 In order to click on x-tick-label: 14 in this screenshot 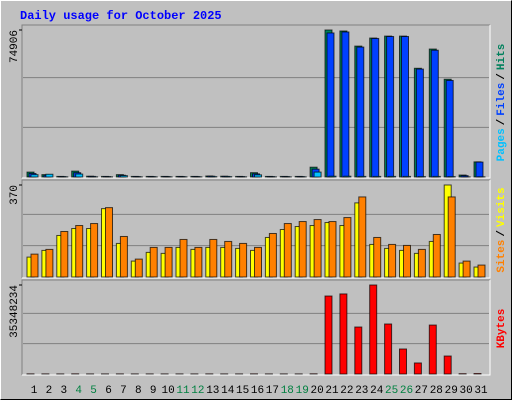, I will do `click(228, 391)`.